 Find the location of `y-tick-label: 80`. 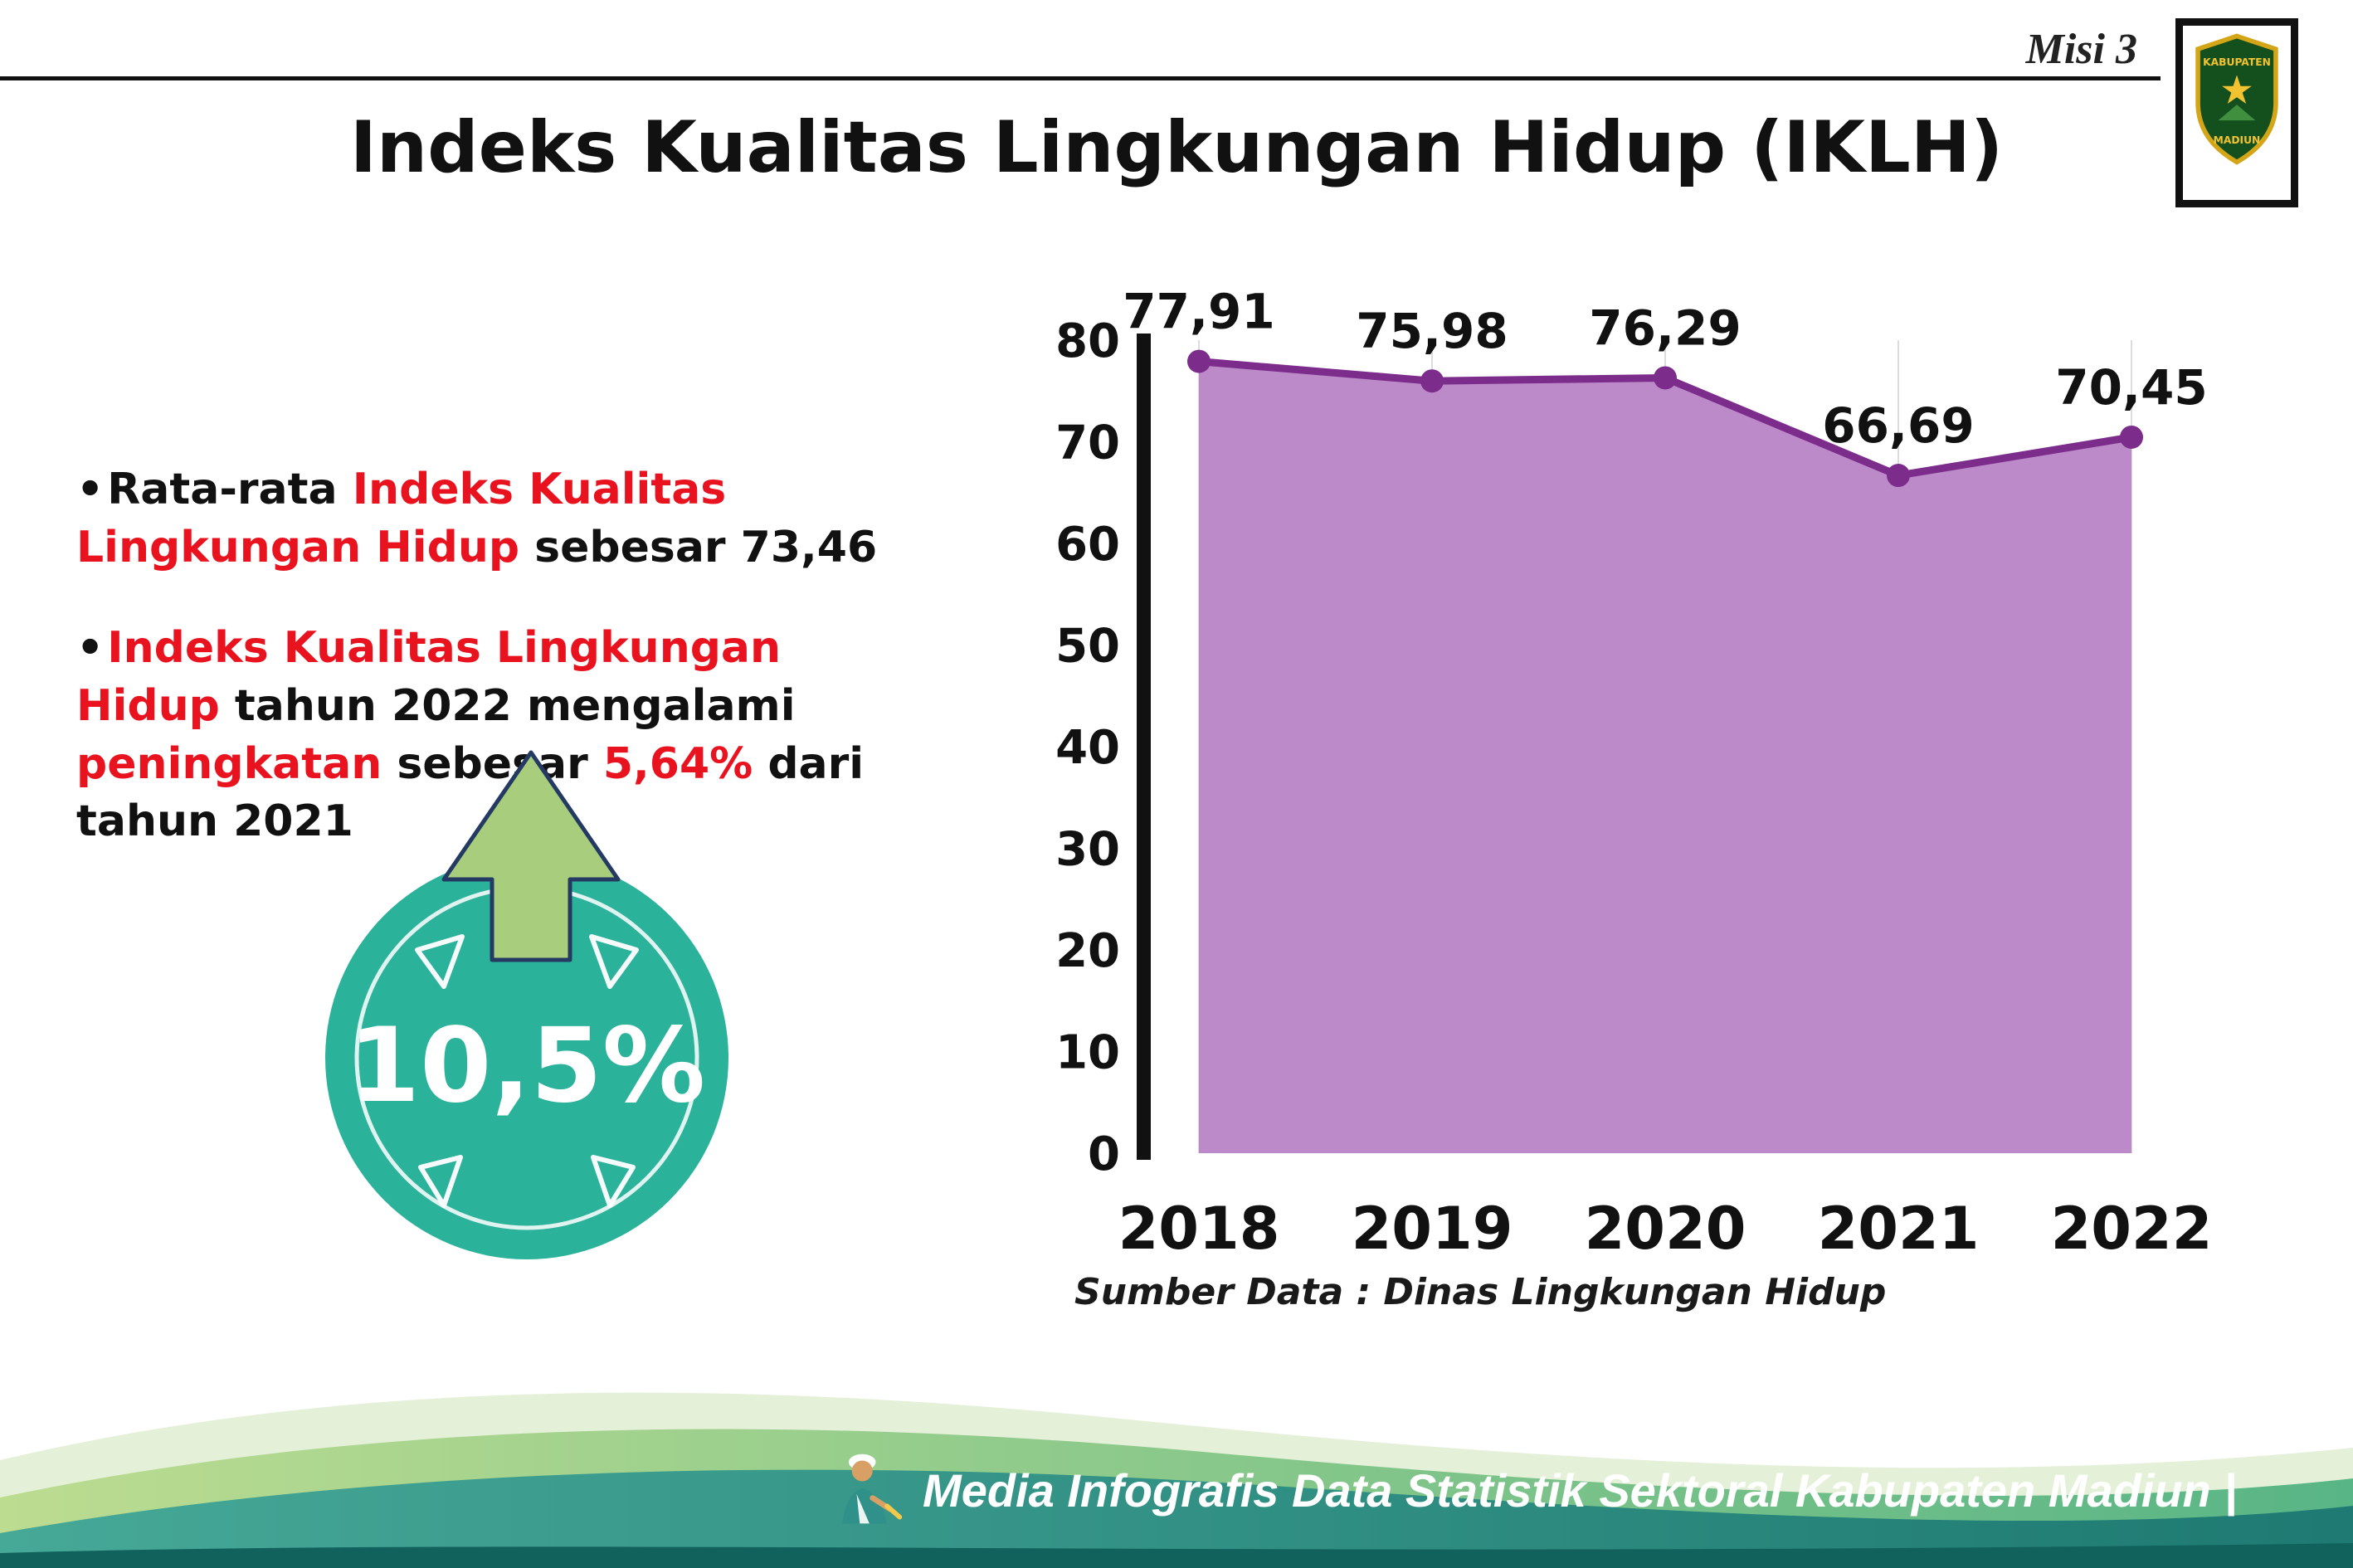

y-tick-label: 80 is located at coordinates (1087, 341).